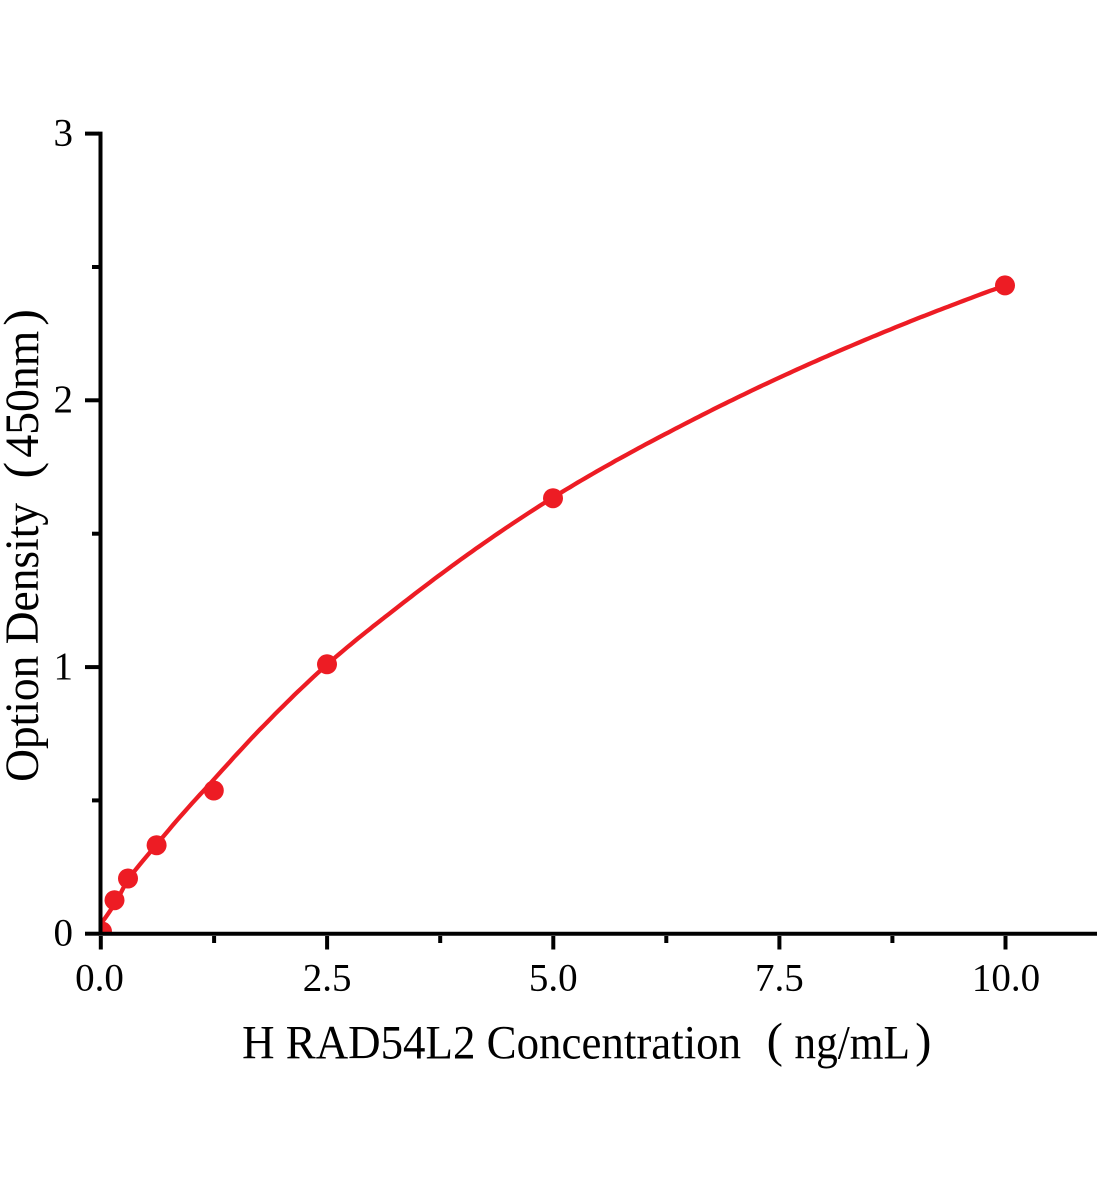  Describe the element at coordinates (24, 394) in the screenshot. I see `svg-text: 450nm` at that location.